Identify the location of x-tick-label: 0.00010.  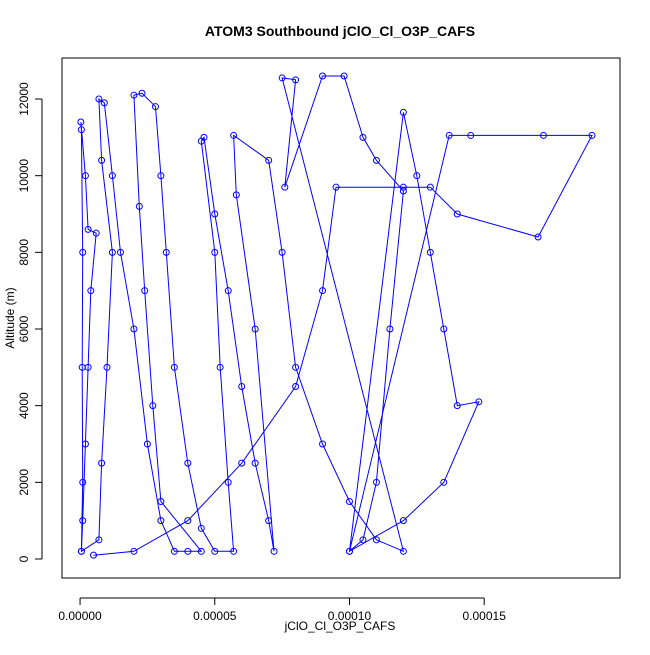
(350, 616).